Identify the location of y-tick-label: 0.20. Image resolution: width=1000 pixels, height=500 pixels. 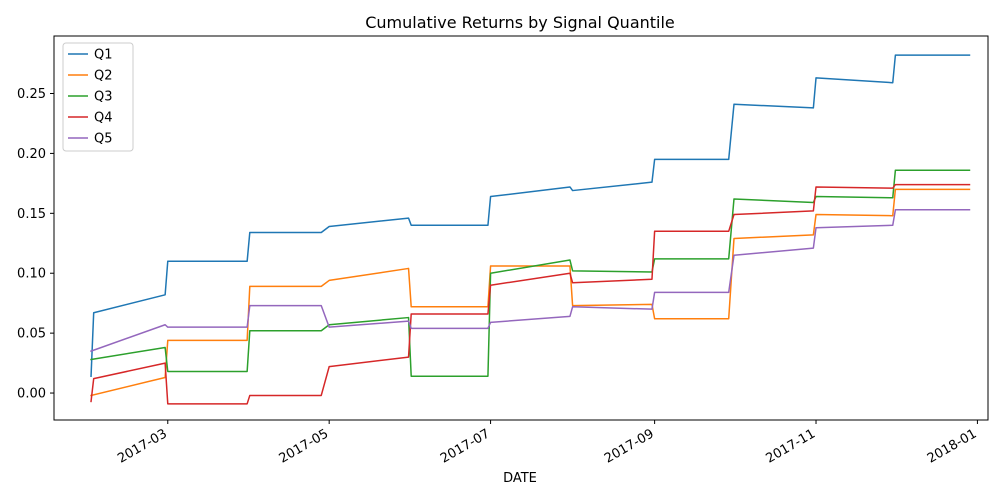
(31, 154).